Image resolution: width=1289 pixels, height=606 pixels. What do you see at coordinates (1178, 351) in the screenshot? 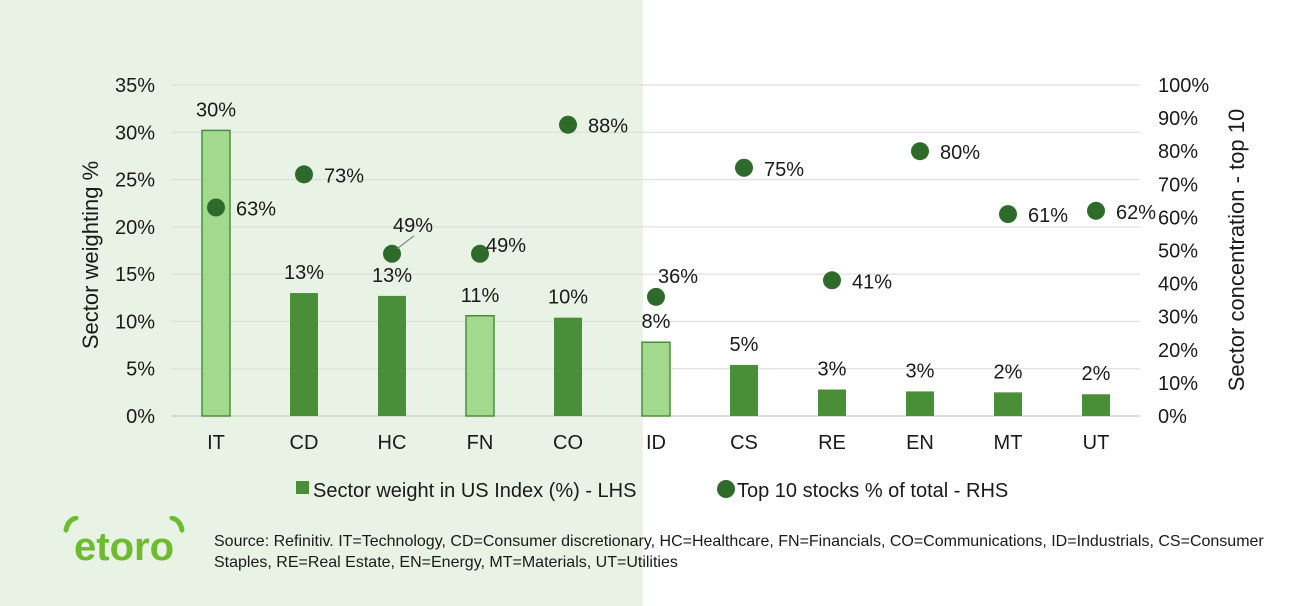
I see `y2-tick-label: 20%` at bounding box center [1178, 351].